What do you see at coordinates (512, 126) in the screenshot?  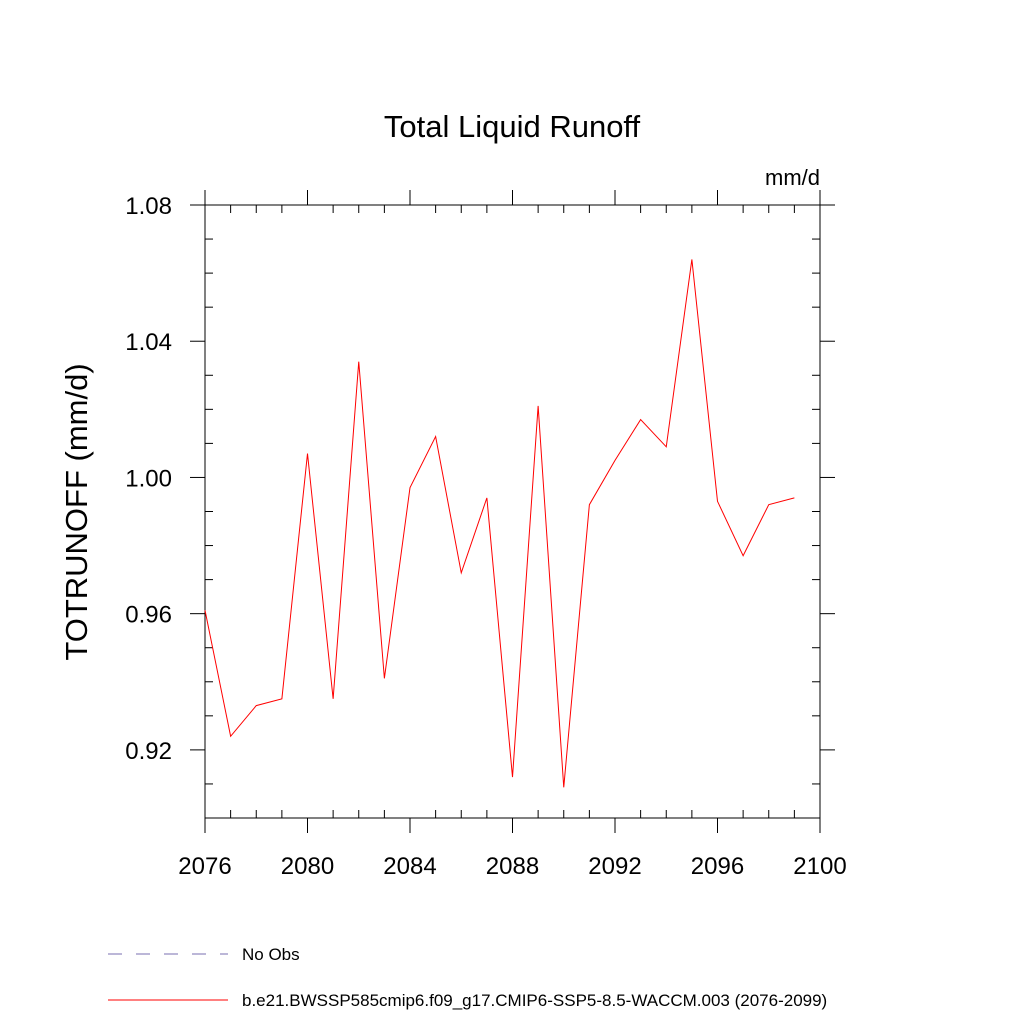 I see `chart-title: Total Liquid Runoff` at bounding box center [512, 126].